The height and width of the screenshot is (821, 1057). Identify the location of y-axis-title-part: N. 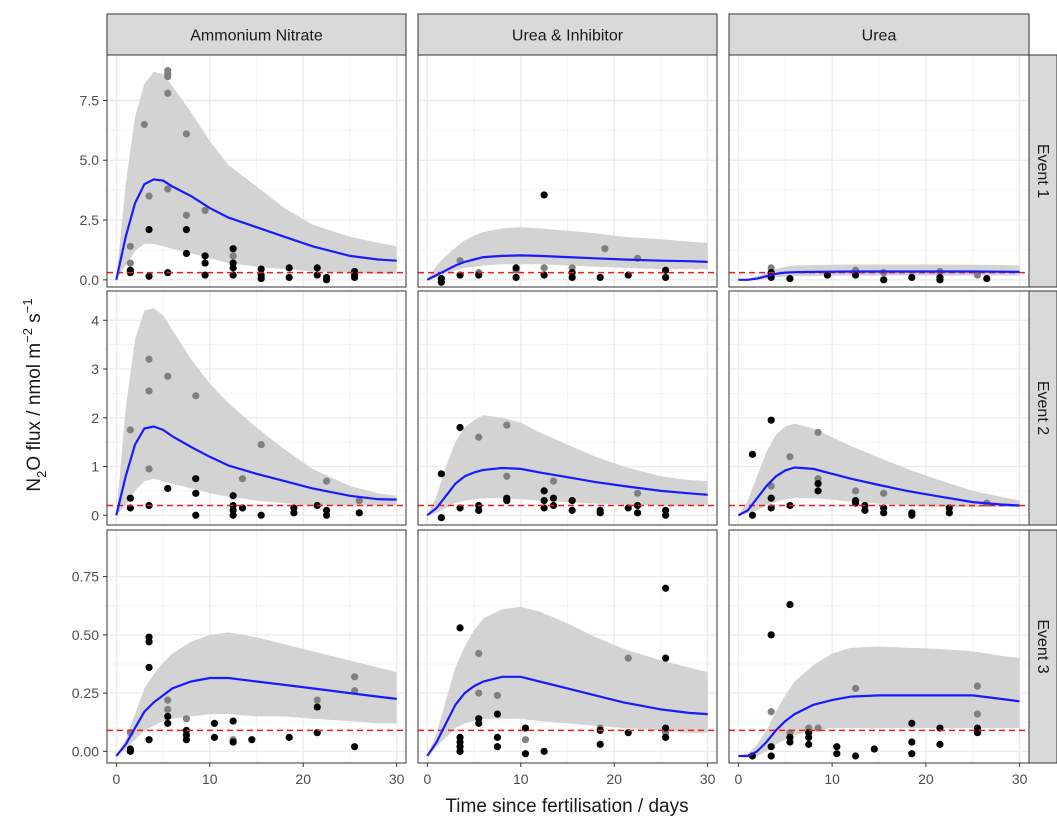
(34, 485).